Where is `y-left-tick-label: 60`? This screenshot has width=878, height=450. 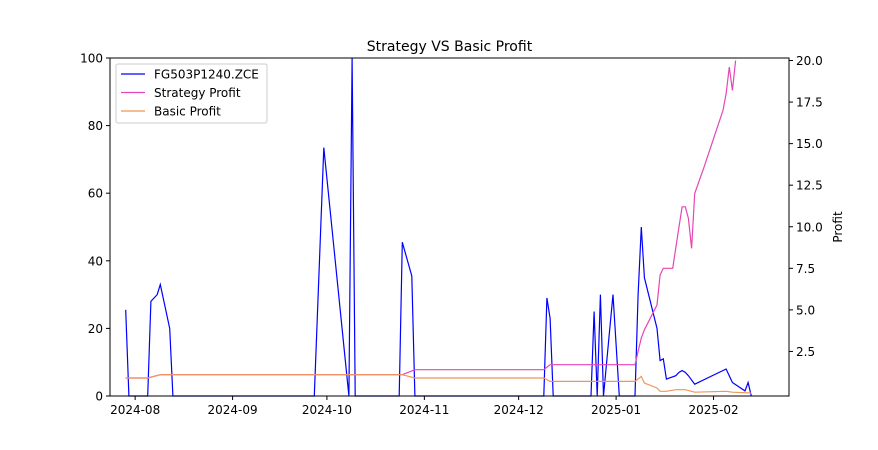
y-left-tick-label: 60 is located at coordinates (95, 194).